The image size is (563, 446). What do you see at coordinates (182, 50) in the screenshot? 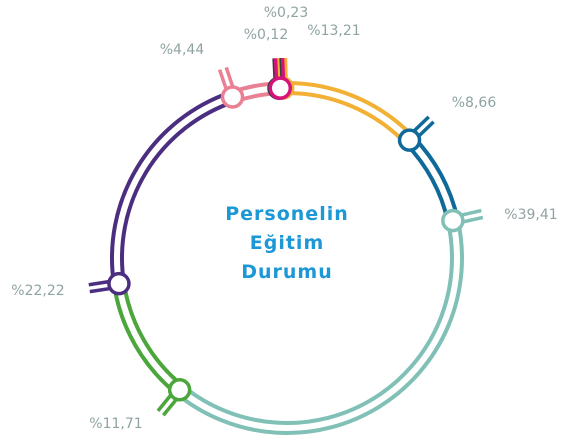
I see `value-label: %4,44` at bounding box center [182, 50].